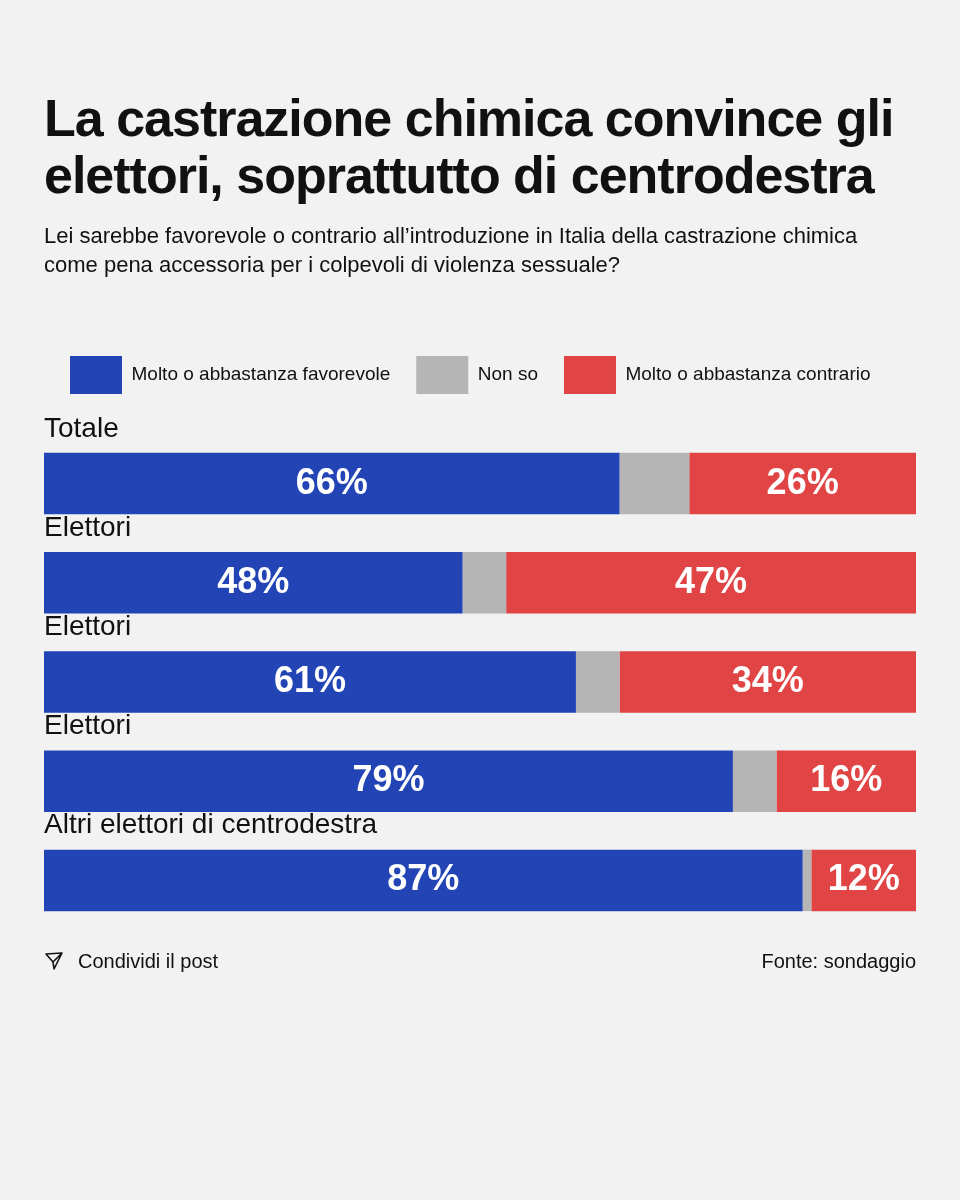 The height and width of the screenshot is (1200, 960). What do you see at coordinates (451, 250) in the screenshot?
I see `chart-subtitle: Lei sarebbe favorevole o contrario all’introduzione in Italia della castrazione chimica come pena accessoria per i colpevoli di violenza sessuale?` at bounding box center [451, 250].